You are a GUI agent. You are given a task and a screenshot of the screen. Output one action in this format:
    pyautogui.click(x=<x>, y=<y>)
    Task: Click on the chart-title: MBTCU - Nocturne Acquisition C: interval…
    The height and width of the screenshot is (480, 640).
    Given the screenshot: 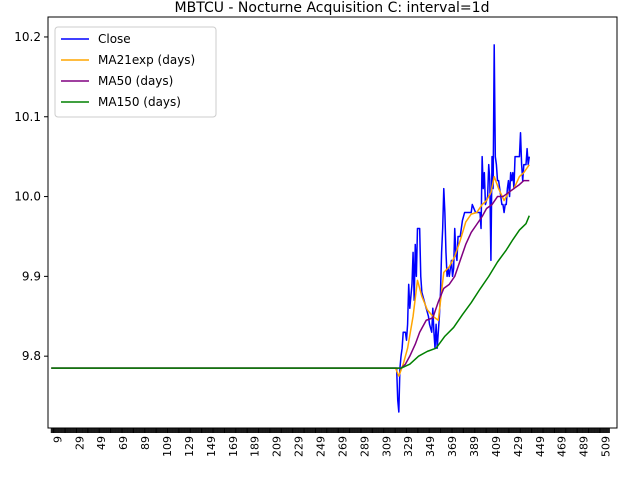 What is the action you would take?
    pyautogui.click(x=332, y=8)
    